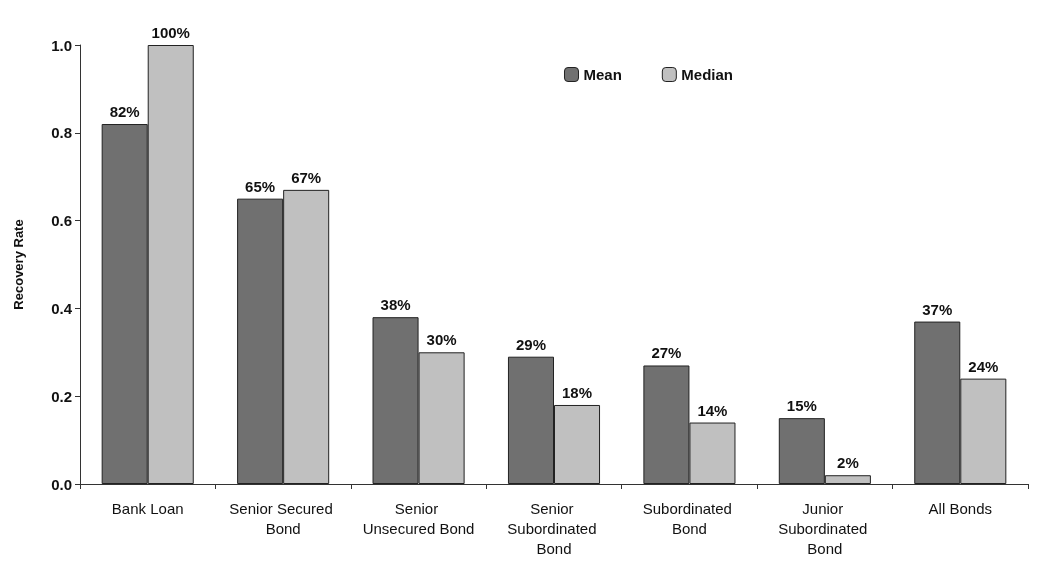 The image size is (1048, 584). I want to click on data-label: 2%, so click(848, 463).